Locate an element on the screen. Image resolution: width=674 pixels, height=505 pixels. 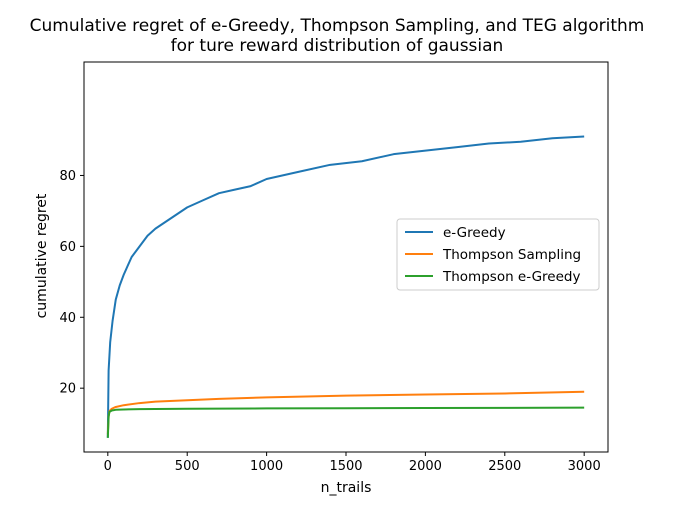
legend-label-2: Thompson e-Greedy is located at coordinates (511, 277).